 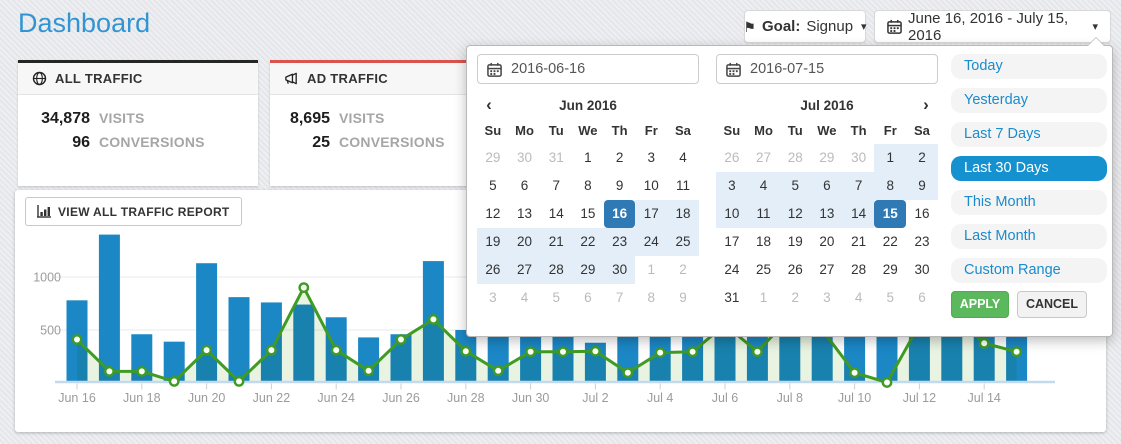 I want to click on end-date-input, so click(x=835, y=69).